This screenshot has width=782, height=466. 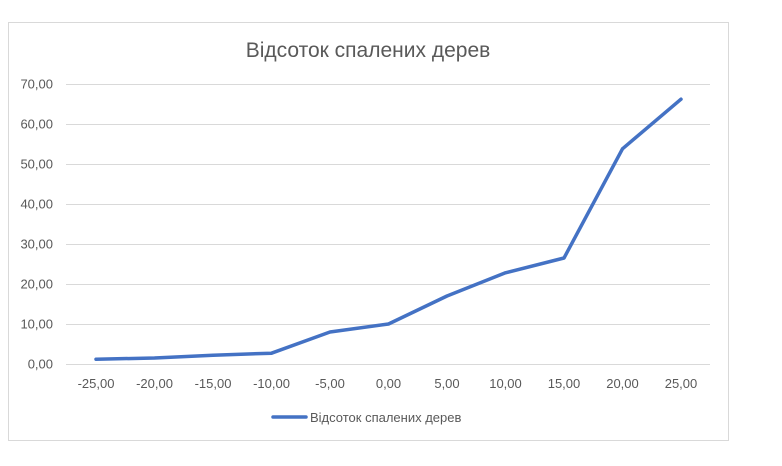 I want to click on x-tick-label: -10,00, so click(x=271, y=383).